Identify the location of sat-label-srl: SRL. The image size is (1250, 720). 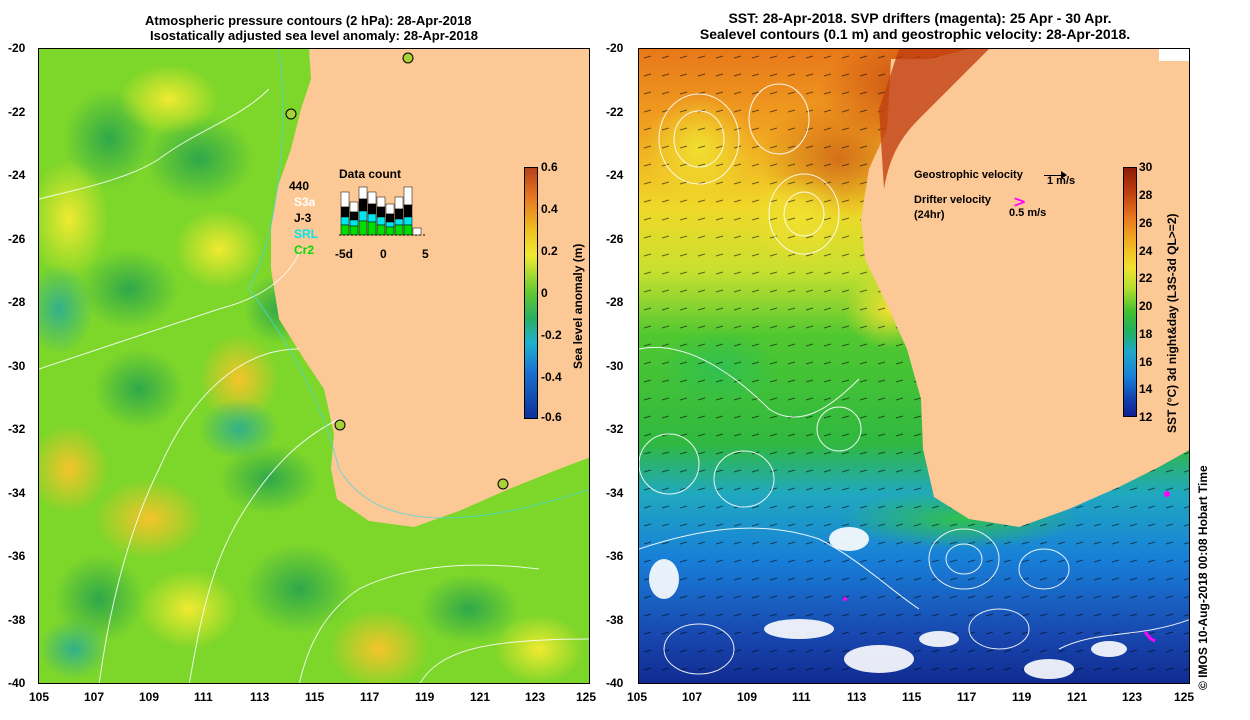
(306, 234).